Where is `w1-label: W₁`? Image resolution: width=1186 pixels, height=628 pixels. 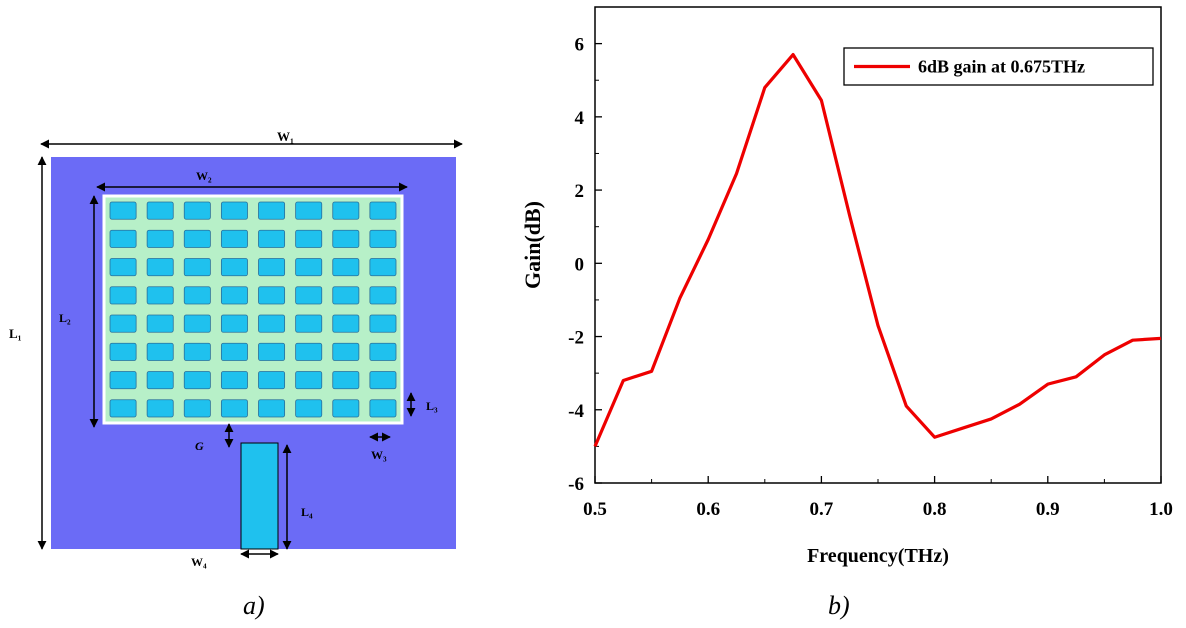 w1-label: W₁ is located at coordinates (285, 136).